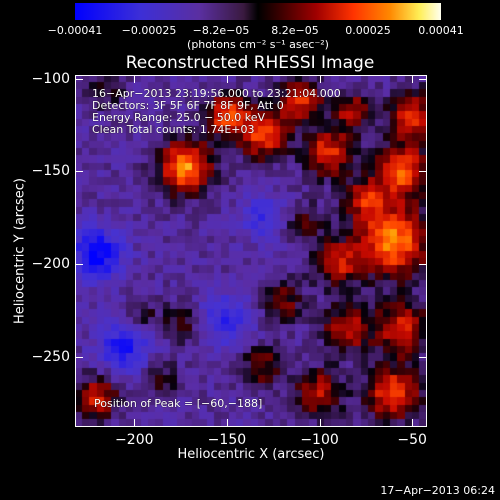  Describe the element at coordinates (441, 30) in the screenshot. I see `colorbar-tick-label: 0.00041` at that location.